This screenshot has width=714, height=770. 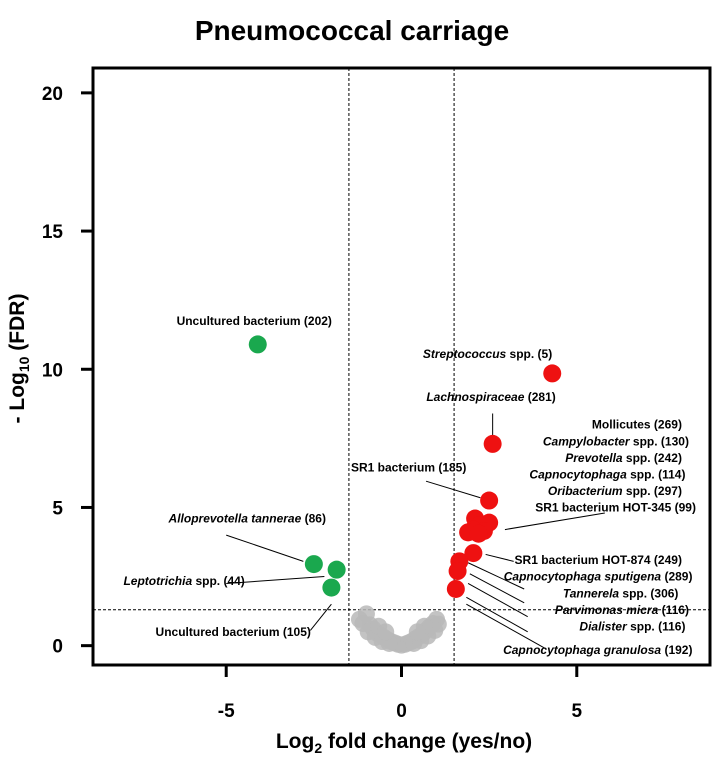 I want to click on chart-title: Pneumococcal carriage, so click(x=352, y=30).